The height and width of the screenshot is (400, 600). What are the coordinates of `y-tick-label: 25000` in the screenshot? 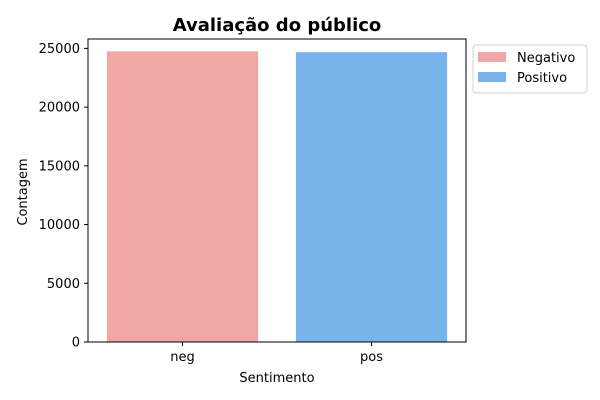 It's located at (59, 49).